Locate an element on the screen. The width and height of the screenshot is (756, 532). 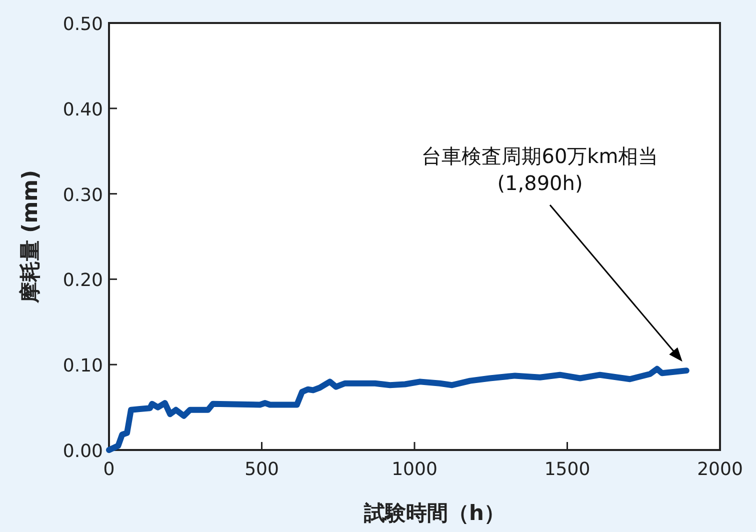
annotation: 台車検査周期60万km相当 (1,890h) is located at coordinates (540, 169).